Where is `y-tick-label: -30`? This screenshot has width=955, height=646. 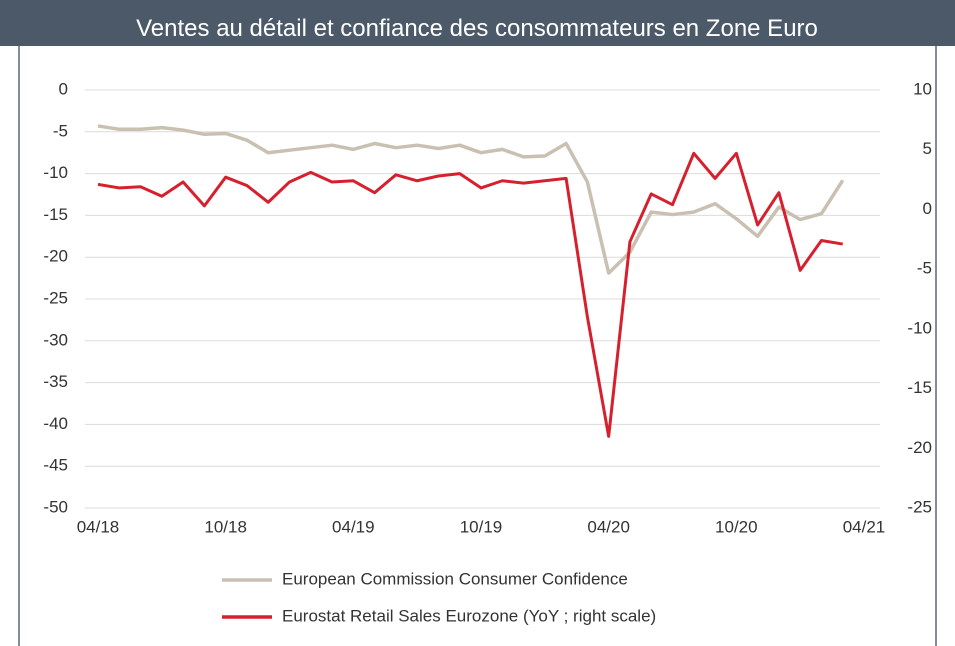 y-tick-label: -30 is located at coordinates (55, 339).